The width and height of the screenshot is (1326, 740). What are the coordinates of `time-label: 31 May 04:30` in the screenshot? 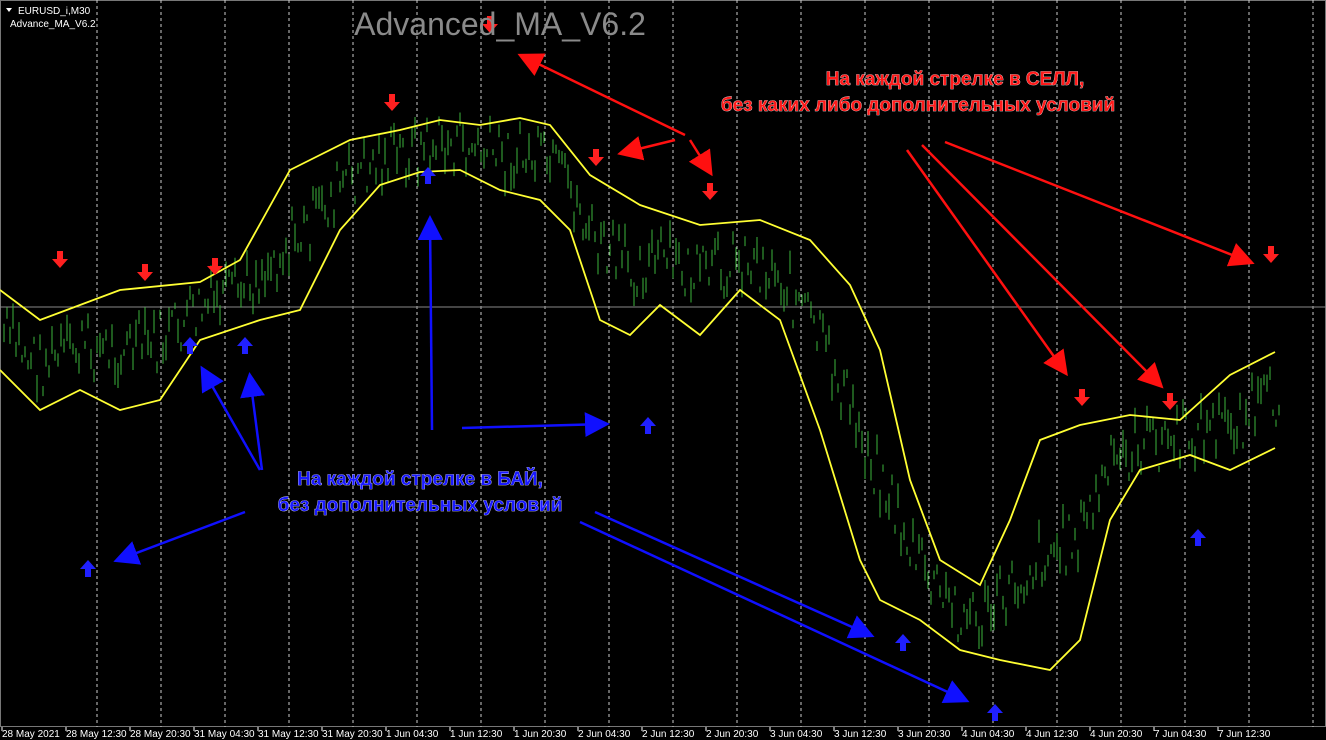 It's located at (224, 734).